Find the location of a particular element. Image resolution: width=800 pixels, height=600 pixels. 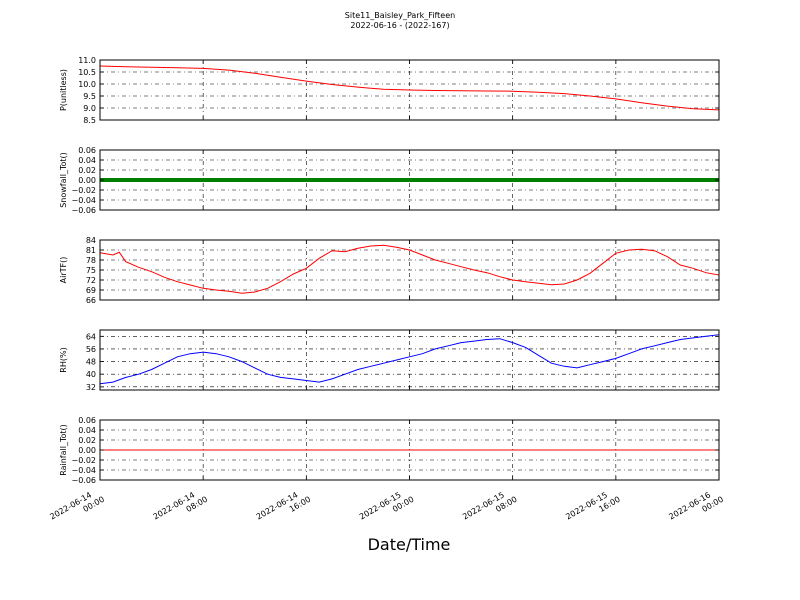

x-tick-label: 2022-06-1400:00 is located at coordinates (77, 508).